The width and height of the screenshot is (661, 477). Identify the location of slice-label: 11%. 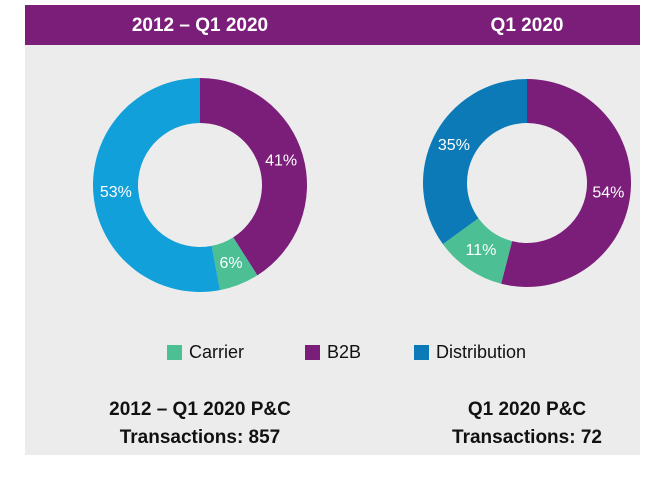
(480, 250).